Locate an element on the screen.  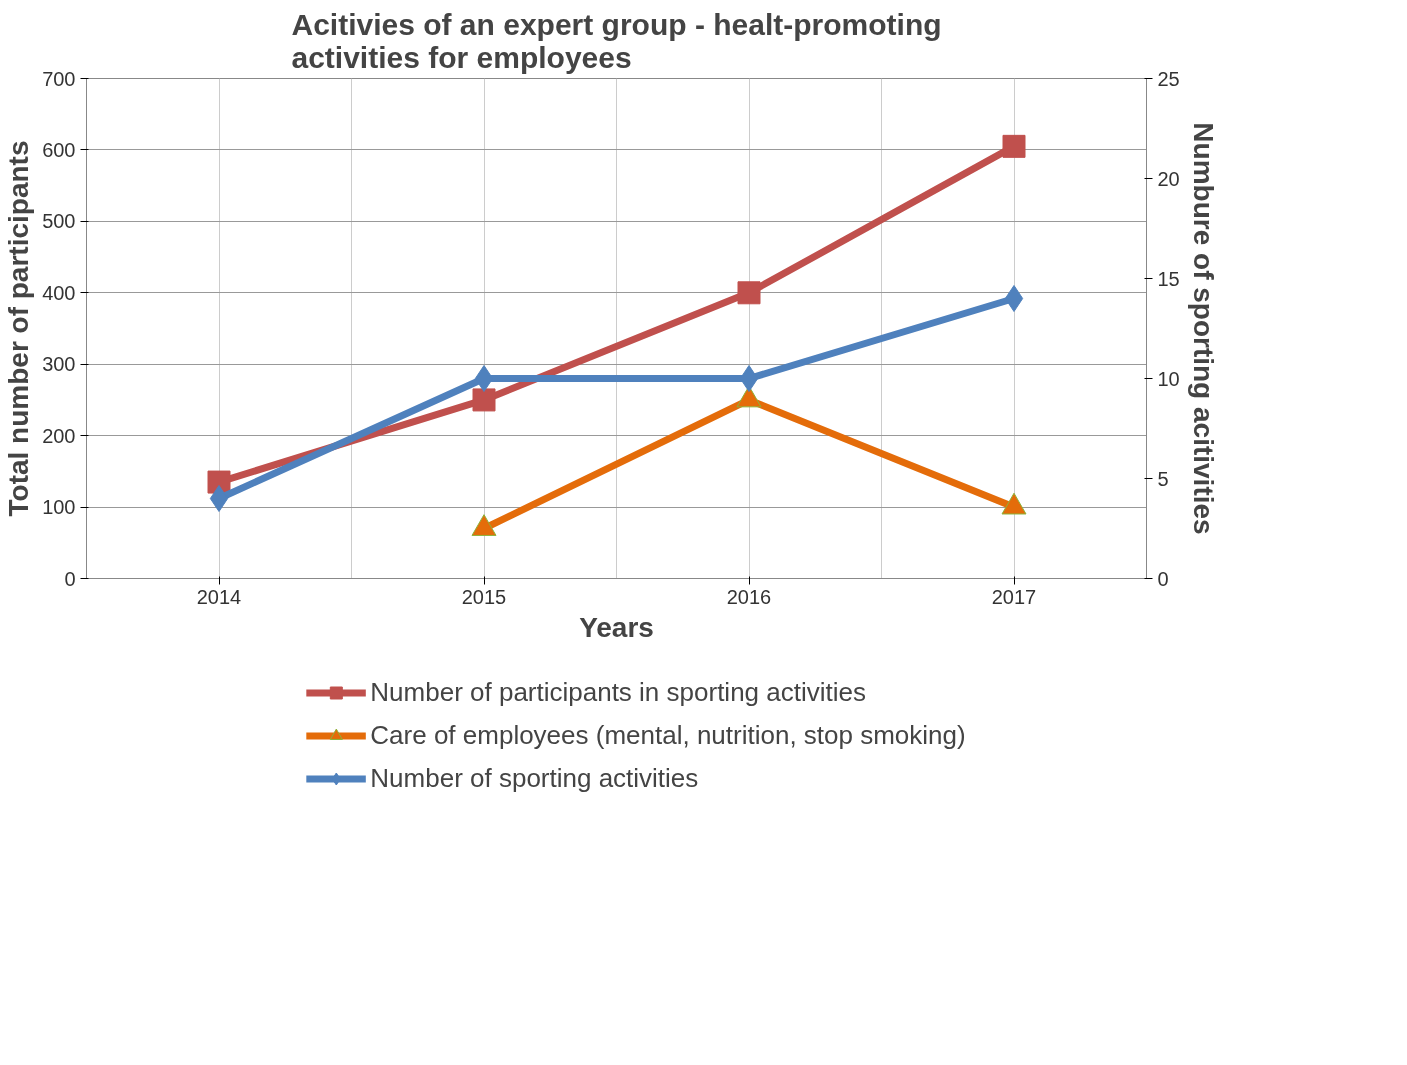
y-tick-label: 400 is located at coordinates (59, 292).